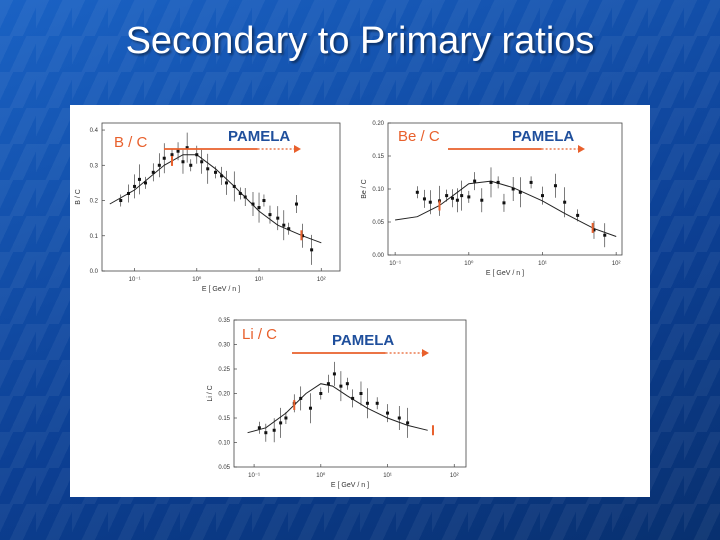  Describe the element at coordinates (224, 370) in the screenshot. I see `lic-ytick-label: 0.25` at that location.